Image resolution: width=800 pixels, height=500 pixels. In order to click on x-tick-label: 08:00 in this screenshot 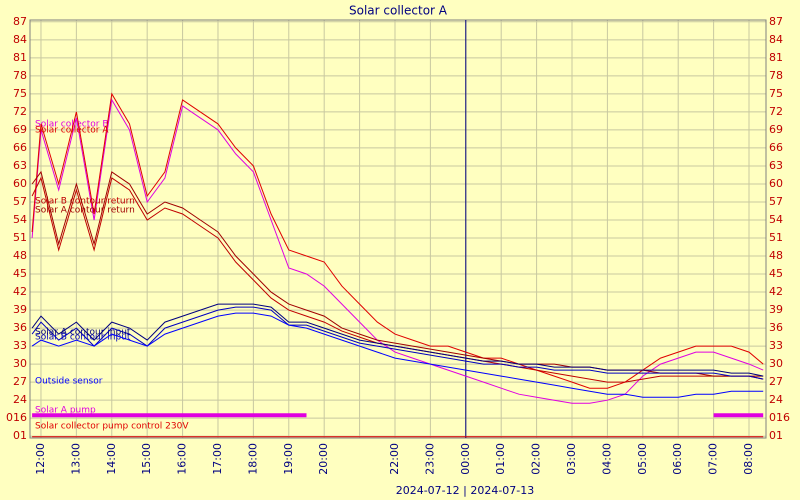, I will do `click(748, 459)`.